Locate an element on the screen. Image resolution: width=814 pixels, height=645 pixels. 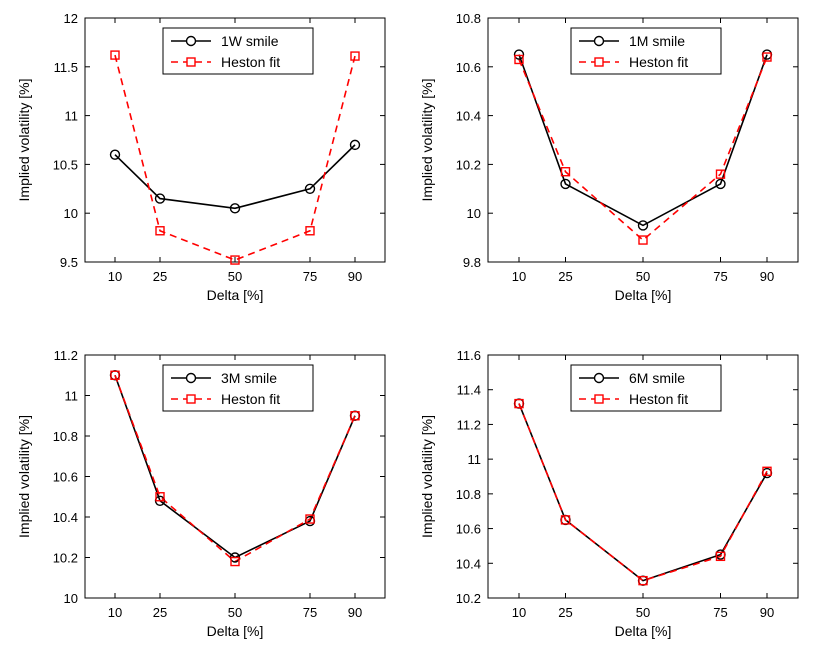
legend: 6M smile Heston fit is located at coordinates (646, 388).